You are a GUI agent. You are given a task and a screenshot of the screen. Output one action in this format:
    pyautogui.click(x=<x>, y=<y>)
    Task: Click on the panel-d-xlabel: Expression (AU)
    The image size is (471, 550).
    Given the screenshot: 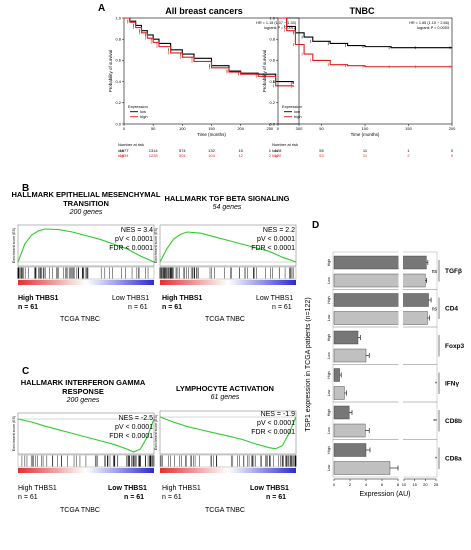 What is the action you would take?
    pyautogui.click(x=385, y=494)
    